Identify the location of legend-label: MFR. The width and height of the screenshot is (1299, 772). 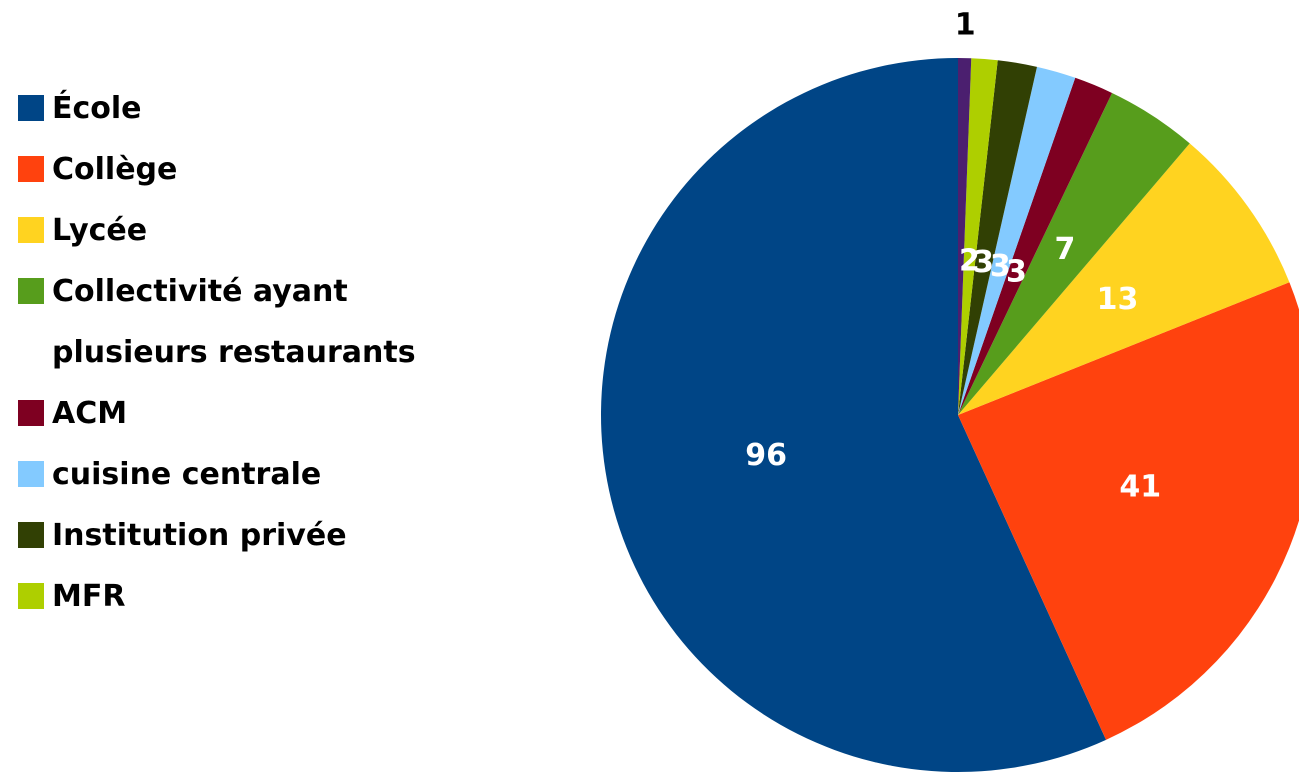
(89, 596).